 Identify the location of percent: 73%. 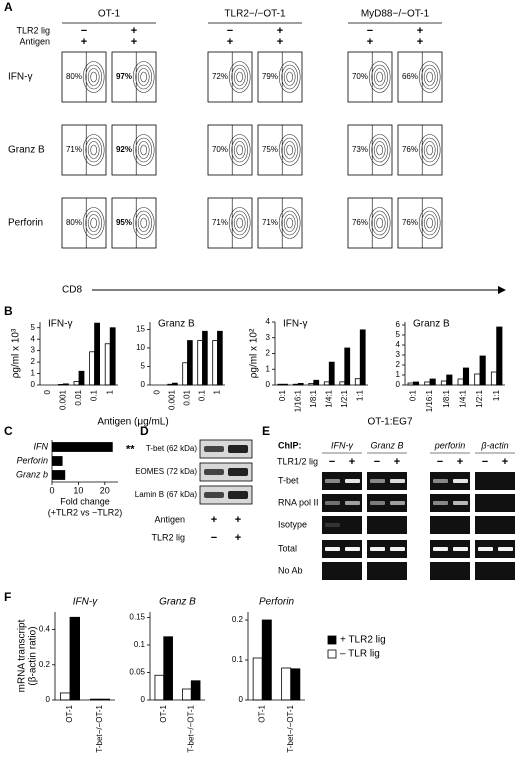
(360, 149).